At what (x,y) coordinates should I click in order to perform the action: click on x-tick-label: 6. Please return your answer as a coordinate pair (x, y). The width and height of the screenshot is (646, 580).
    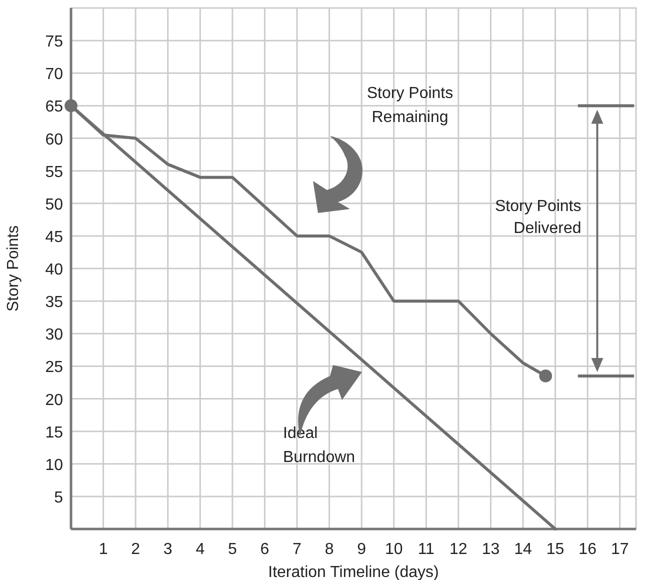
    Looking at the image, I should click on (265, 549).